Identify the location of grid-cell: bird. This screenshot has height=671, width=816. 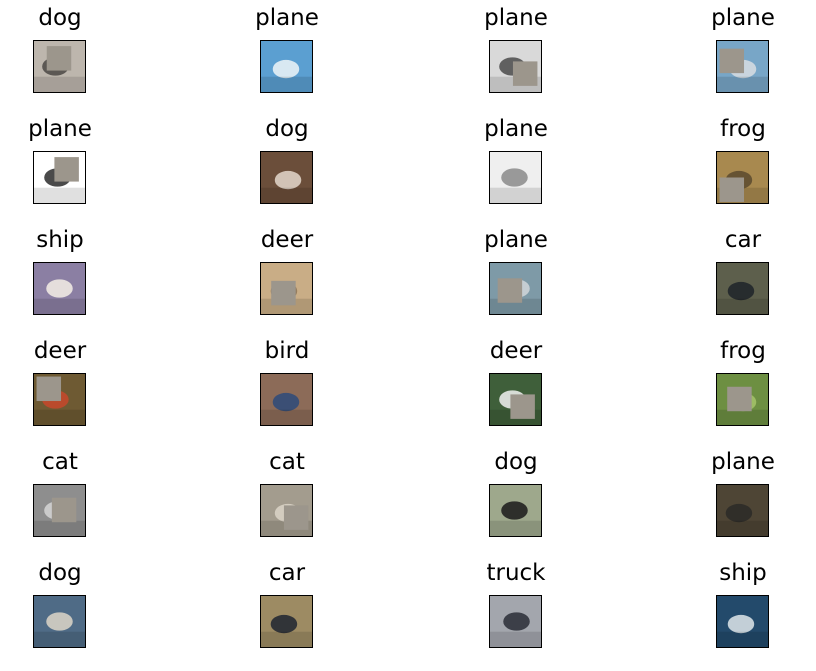
(287, 383).